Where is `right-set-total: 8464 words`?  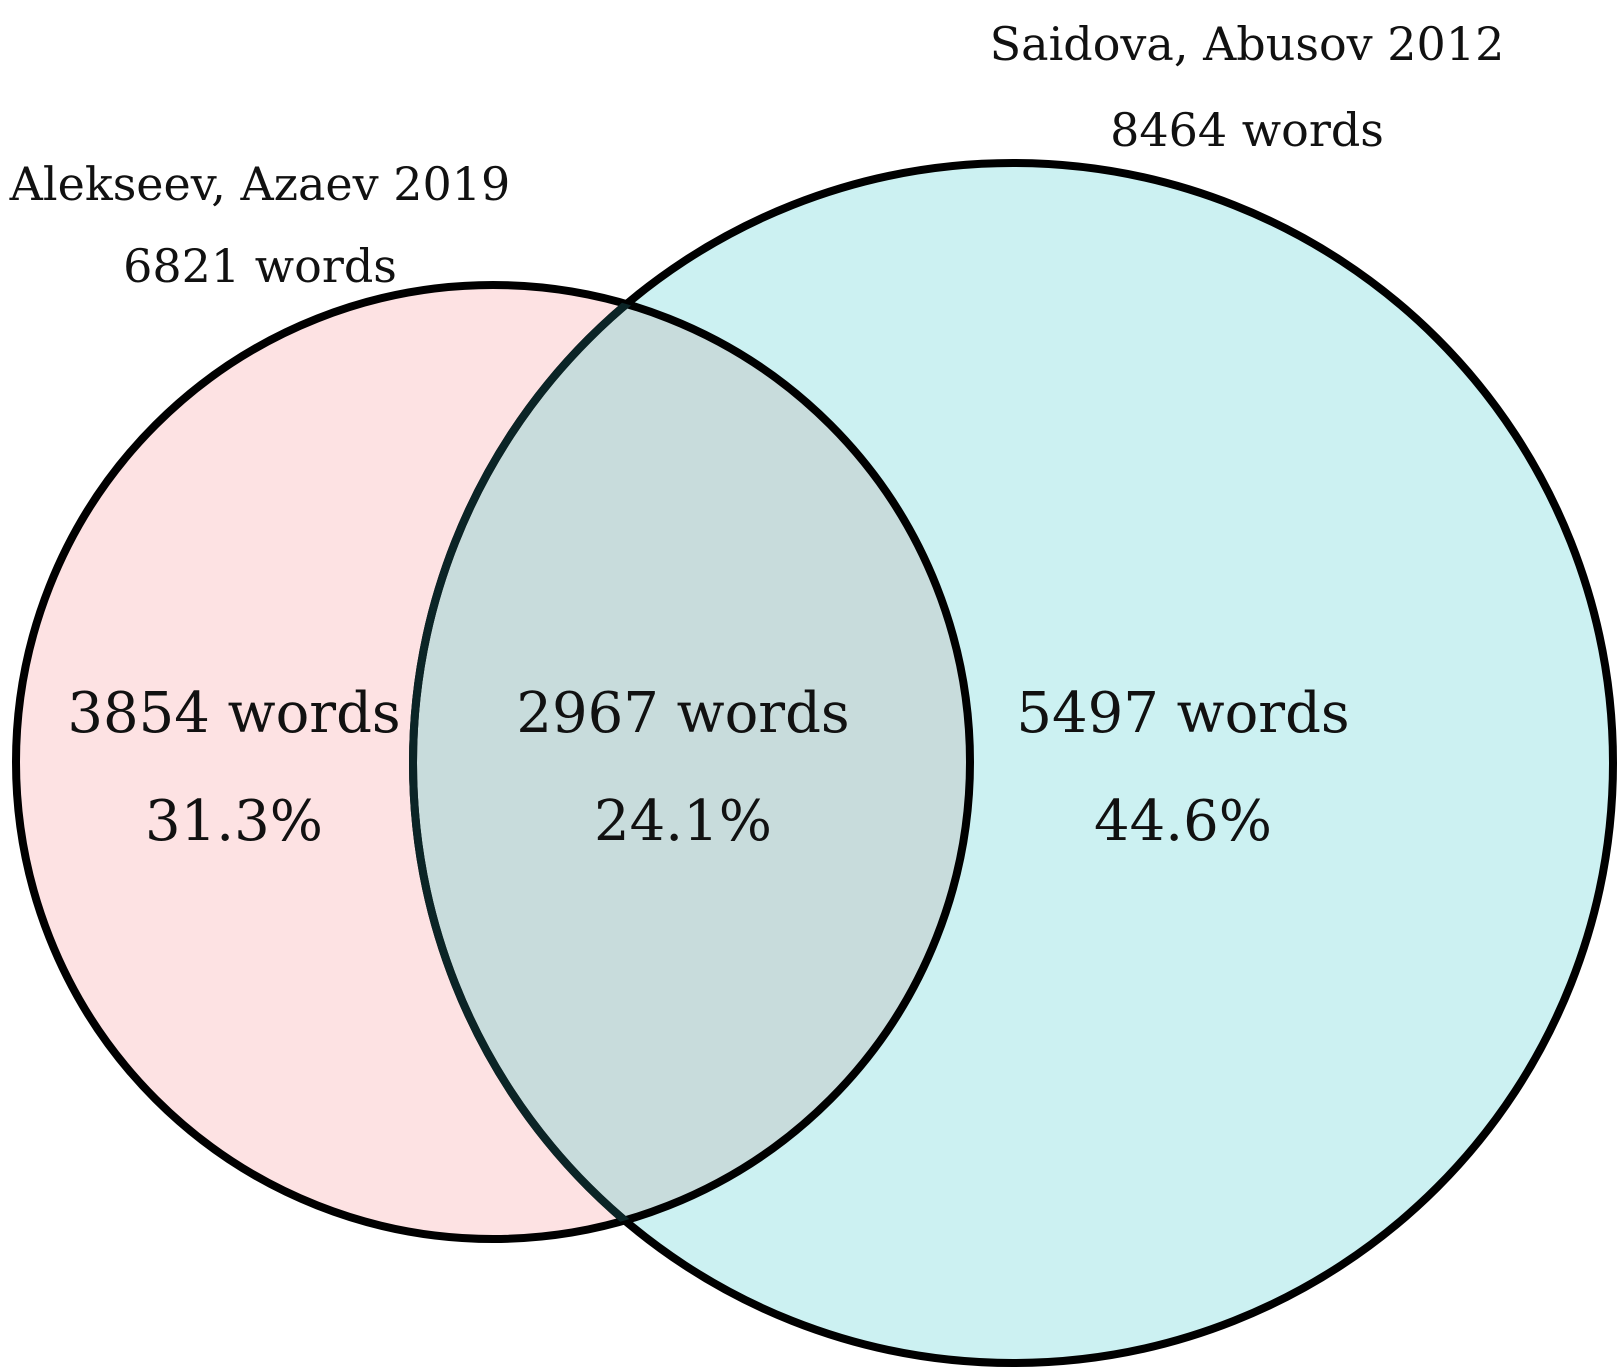 right-set-total: 8464 words is located at coordinates (1247, 130).